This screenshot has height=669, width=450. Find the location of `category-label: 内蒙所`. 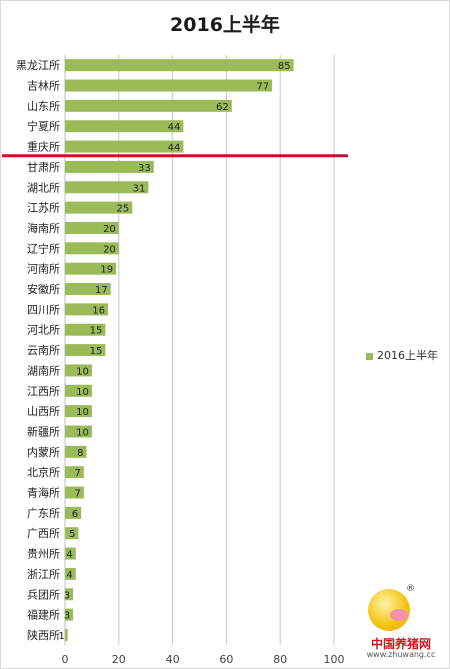

category-label: 内蒙所 is located at coordinates (43, 452).